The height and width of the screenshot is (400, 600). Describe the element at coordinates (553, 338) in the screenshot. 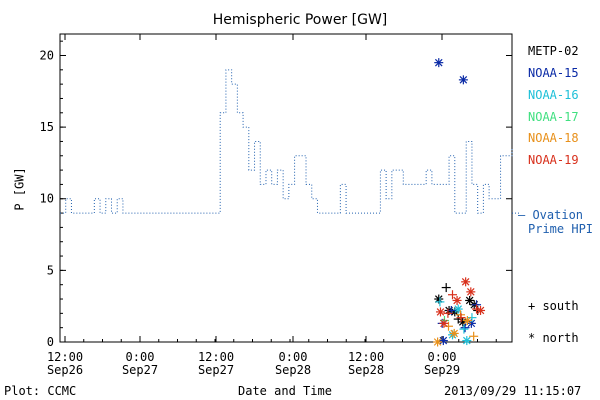

I see `legend-north: * north` at that location.